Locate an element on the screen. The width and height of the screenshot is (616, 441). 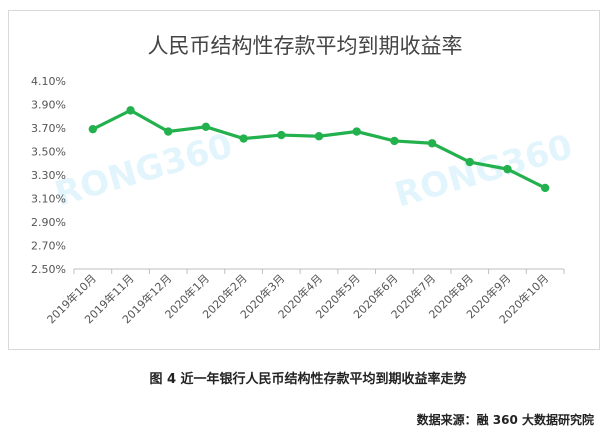
data-source: 数据来源：融 360 大数据研究院 is located at coordinates (505, 420).